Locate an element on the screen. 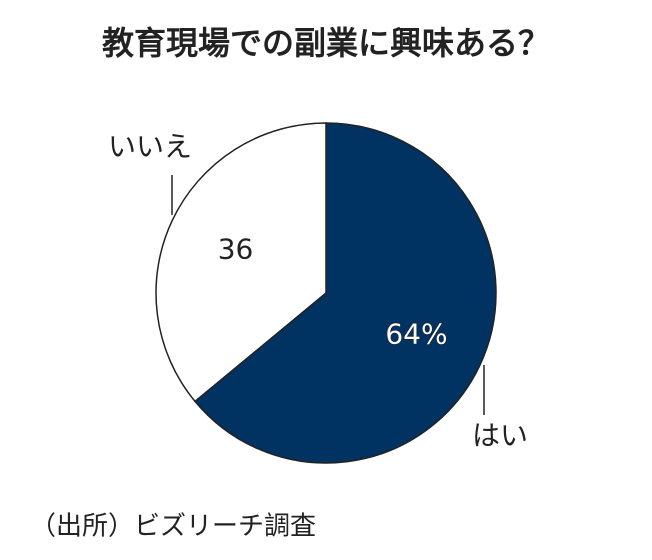  value-label: 64% is located at coordinates (416, 334).